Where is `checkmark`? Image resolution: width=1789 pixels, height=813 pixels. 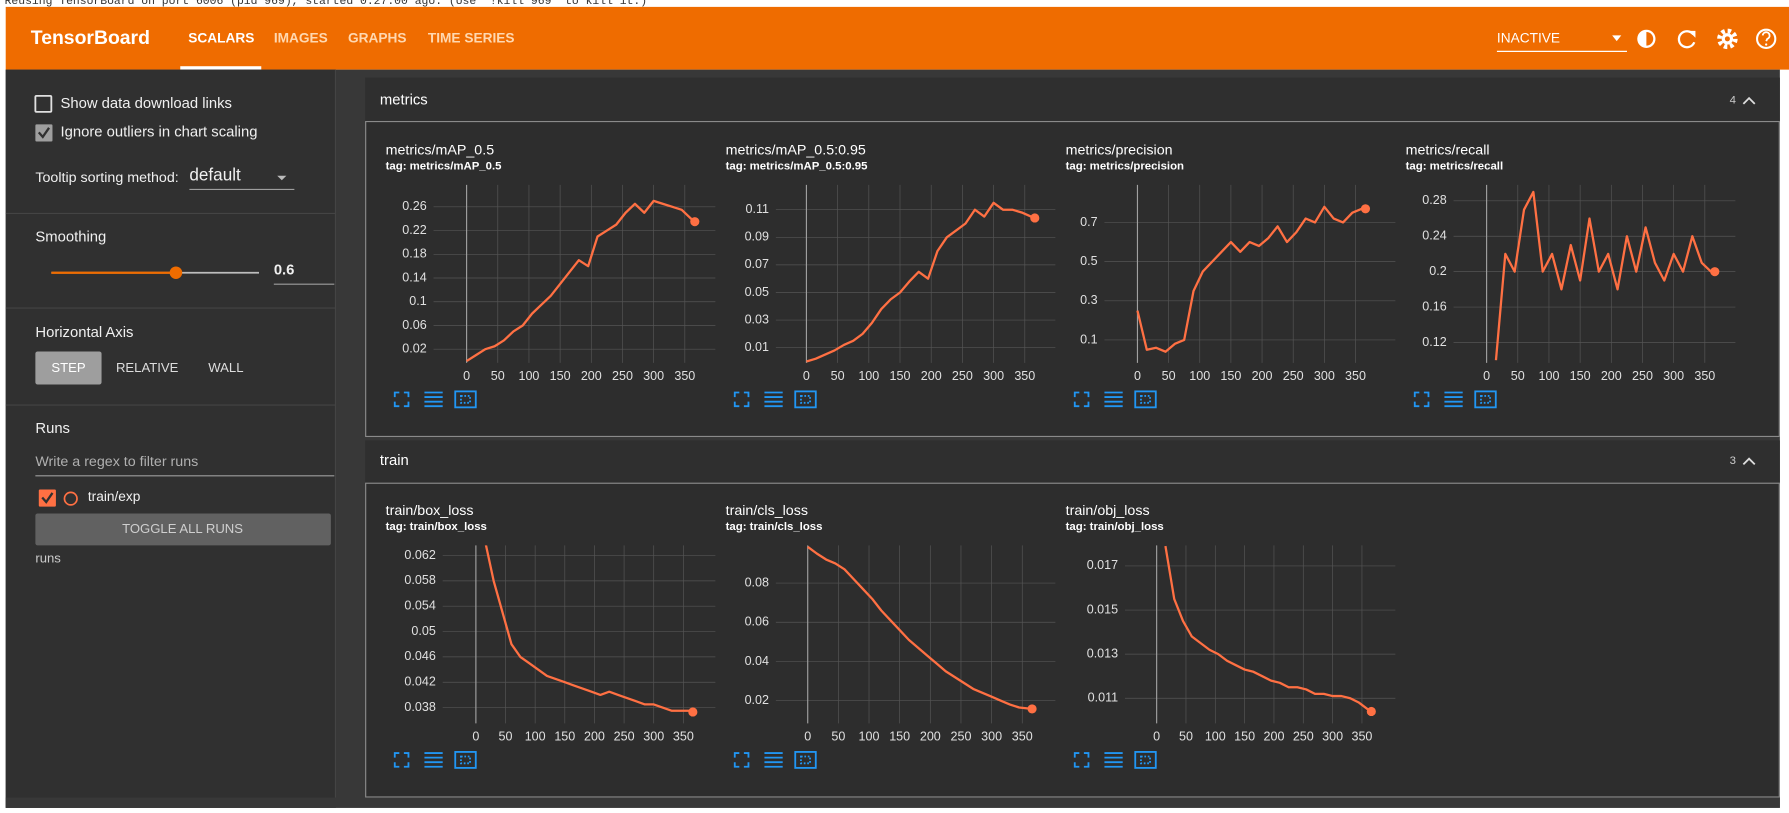
checkmark is located at coordinates (47, 498).